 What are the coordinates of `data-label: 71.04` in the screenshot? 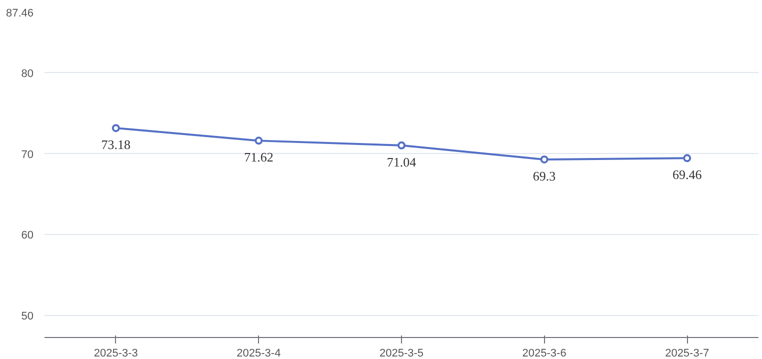 It's located at (401, 162).